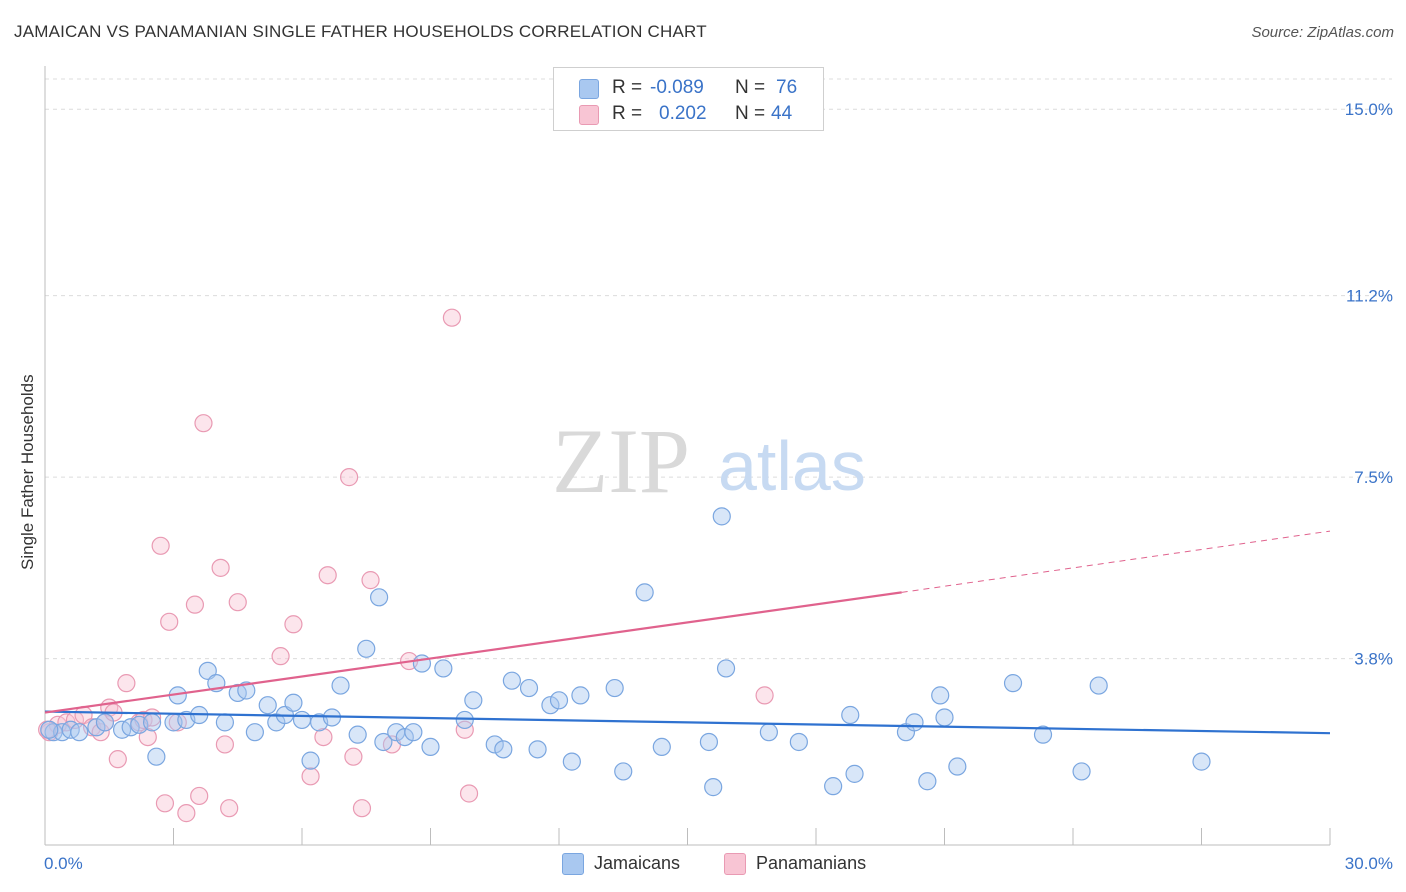 This screenshot has height=892, width=1406. Describe the element at coordinates (735, 864) in the screenshot. I see `bottom-legend-swatch-panamanians` at that location.